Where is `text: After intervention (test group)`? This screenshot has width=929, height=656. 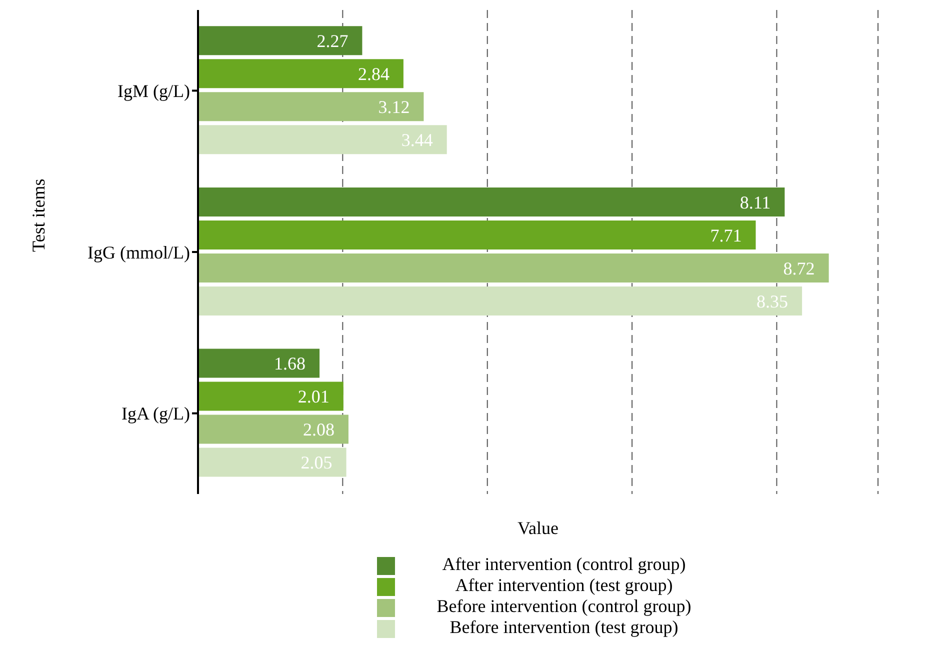 text: After intervention (test group) is located at coordinates (564, 585).